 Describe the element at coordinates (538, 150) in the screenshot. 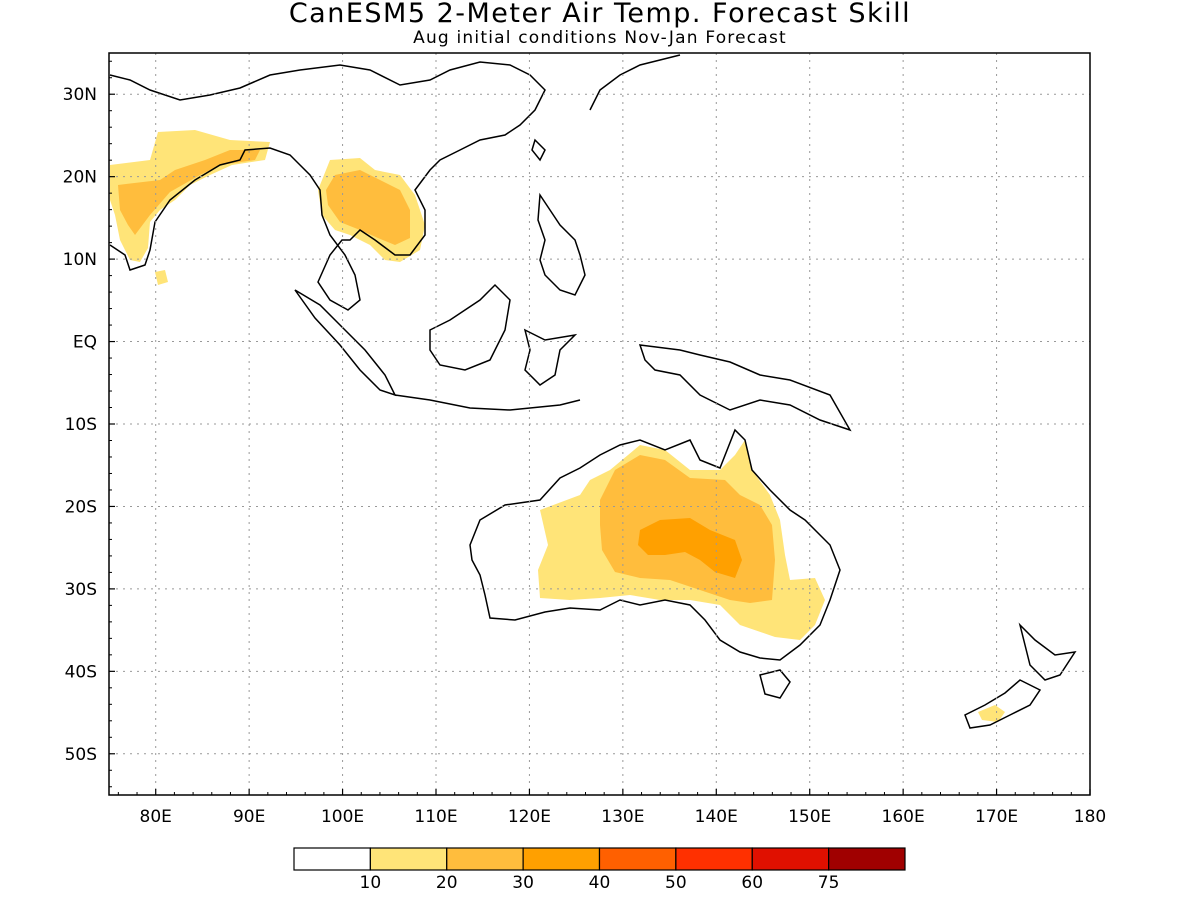

I see `coast-taiwan` at that location.